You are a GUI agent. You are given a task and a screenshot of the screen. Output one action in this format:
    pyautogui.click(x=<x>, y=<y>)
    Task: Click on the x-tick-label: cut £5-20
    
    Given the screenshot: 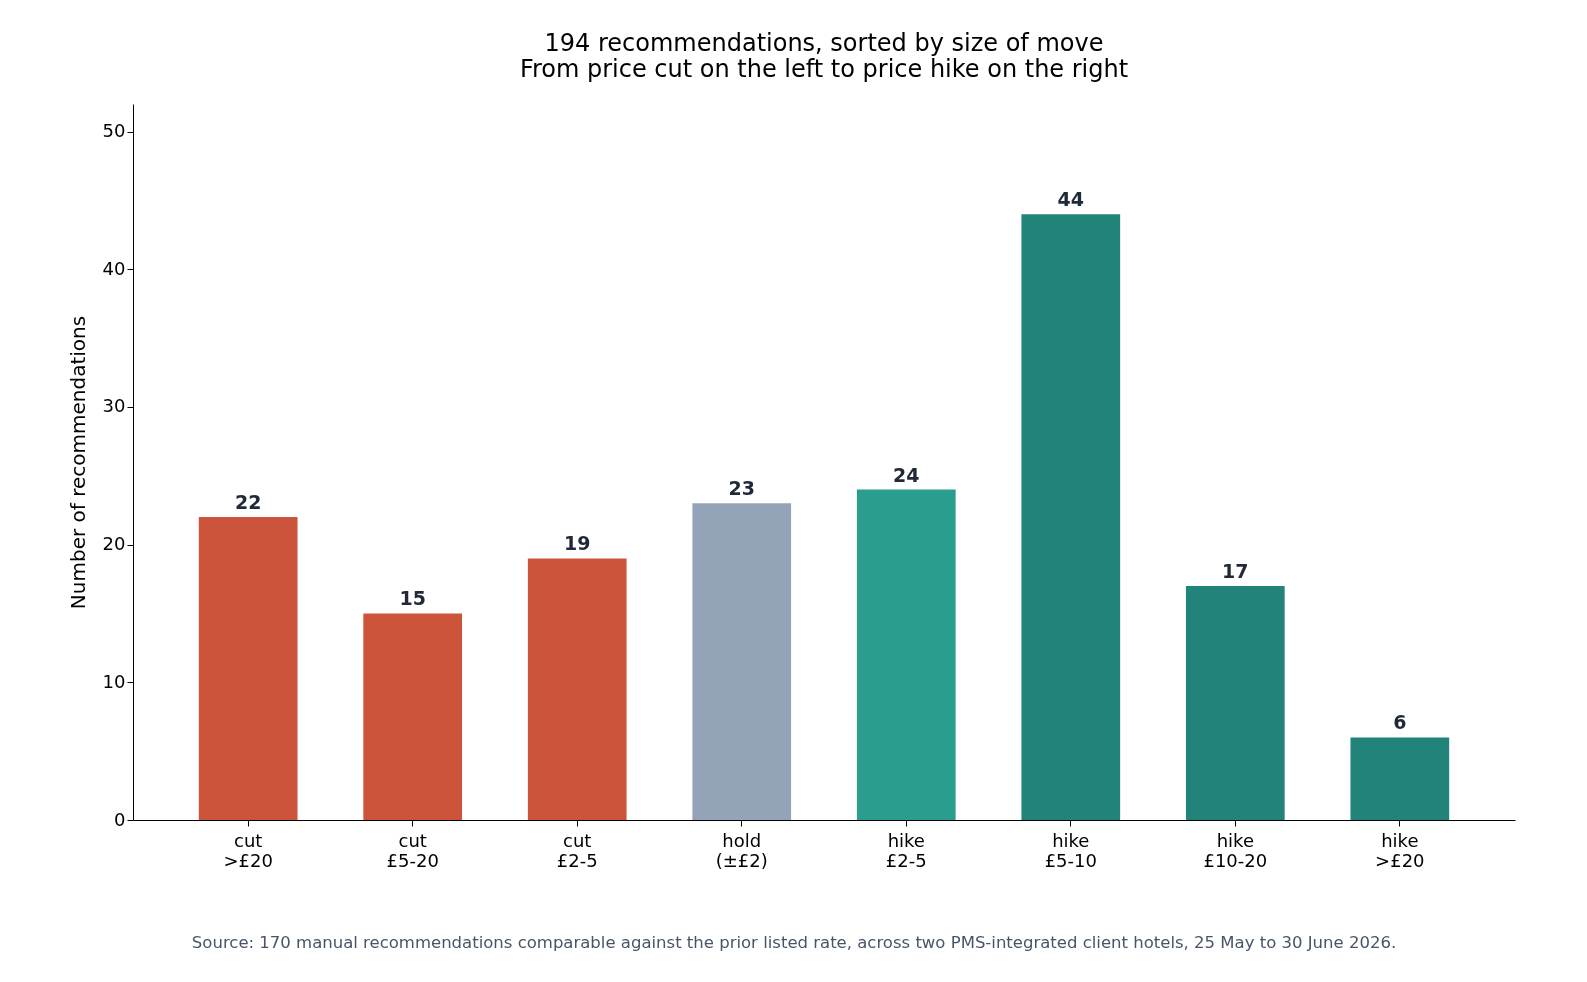 What is the action you would take?
    pyautogui.click(x=412, y=850)
    